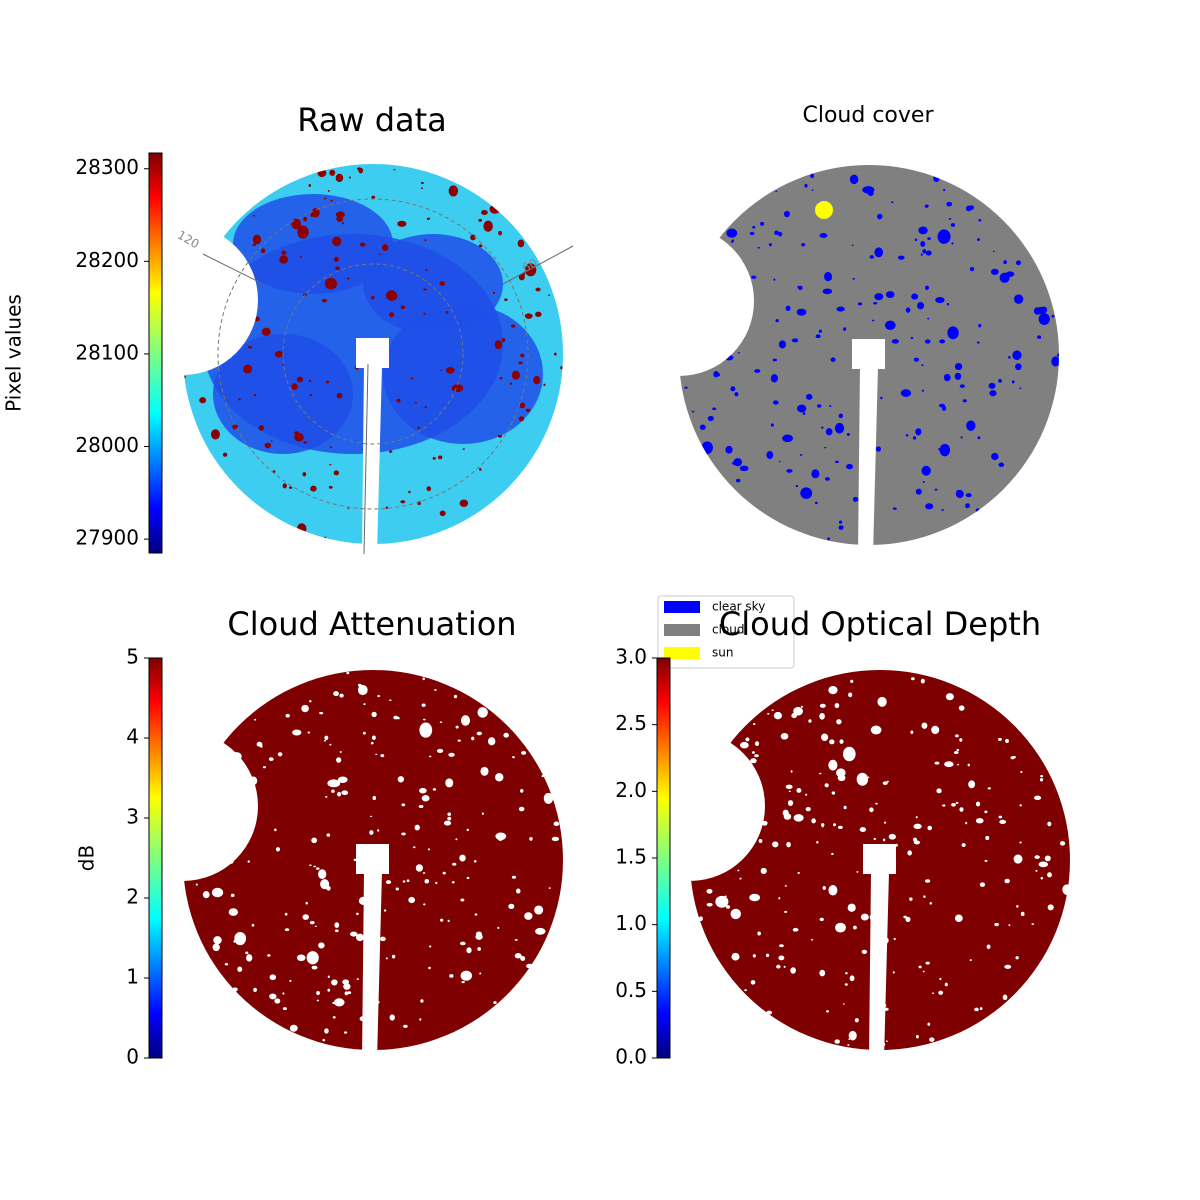 The image size is (1200, 1200). I want to click on y-tick-label: 1.0, so click(631, 923).